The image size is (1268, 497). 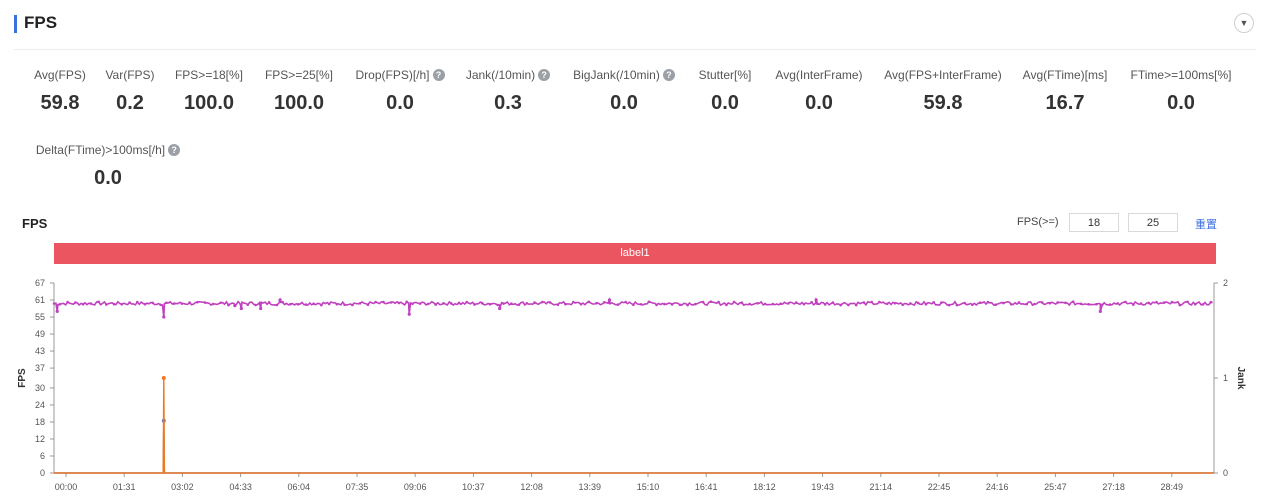 I want to click on chart-title: FPS, so click(x=35, y=223).